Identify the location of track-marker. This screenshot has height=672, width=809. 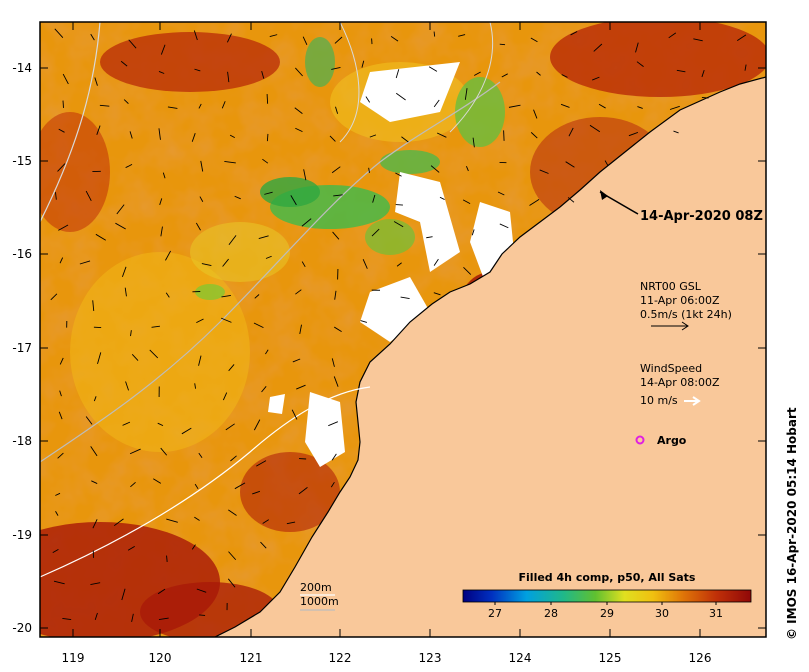
(604, 195).